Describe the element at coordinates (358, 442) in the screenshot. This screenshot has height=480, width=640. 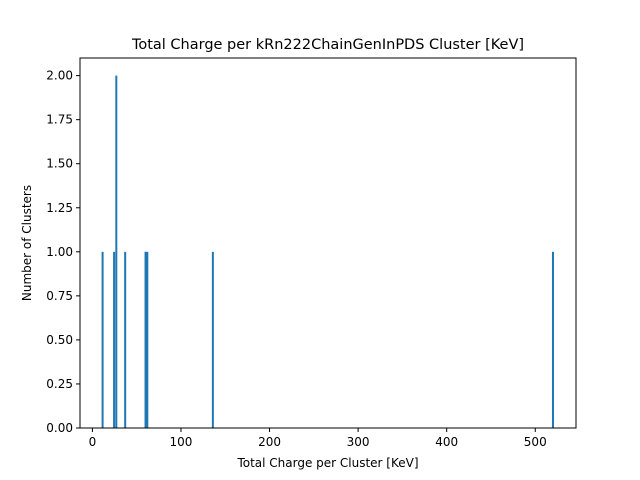
I see `x-tick-label: 300` at that location.